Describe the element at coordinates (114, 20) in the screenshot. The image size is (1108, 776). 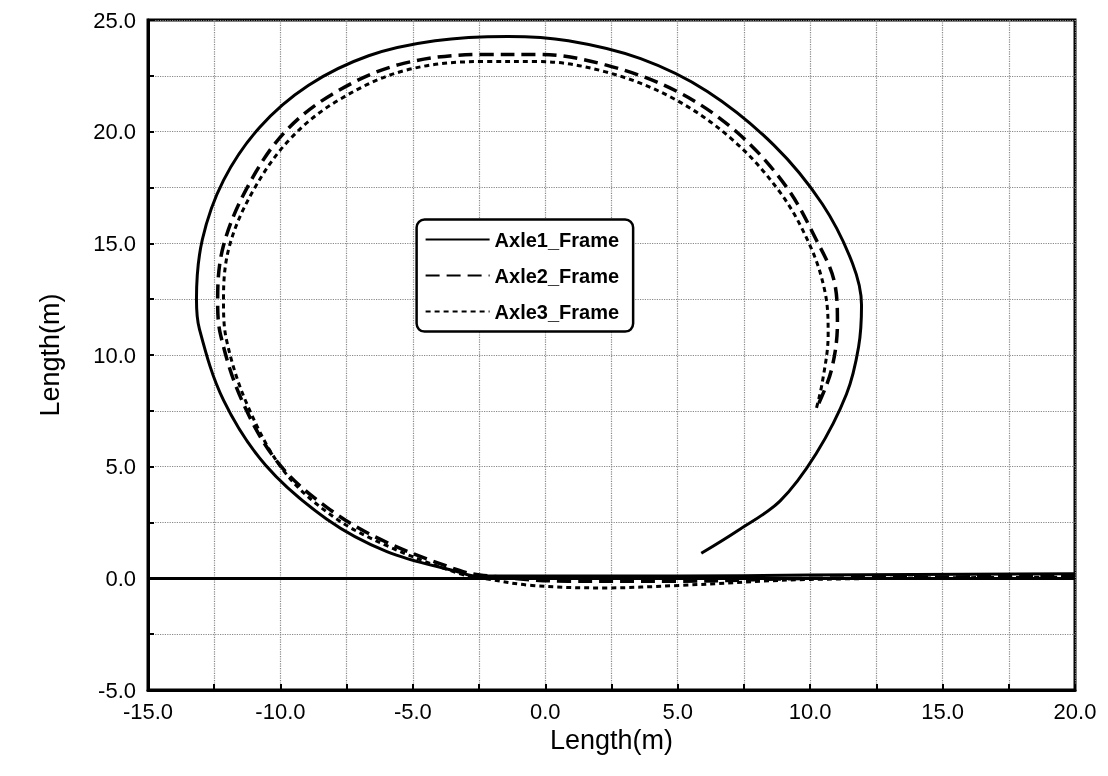
I see `y-tick-label: 25.0` at that location.